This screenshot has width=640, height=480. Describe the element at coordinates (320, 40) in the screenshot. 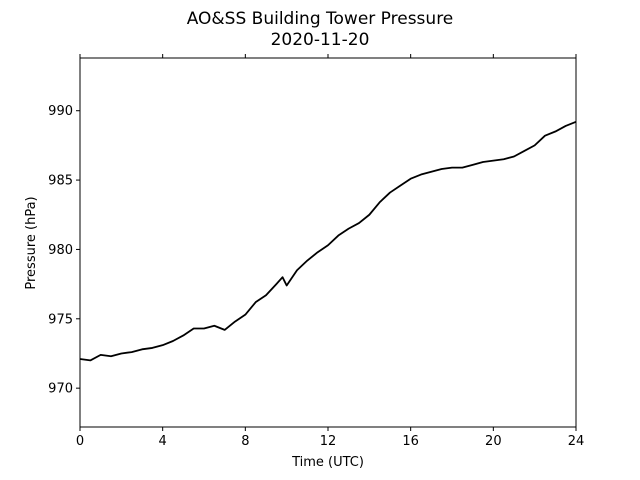

I see `chart-subtitle: 2020-11-20` at that location.